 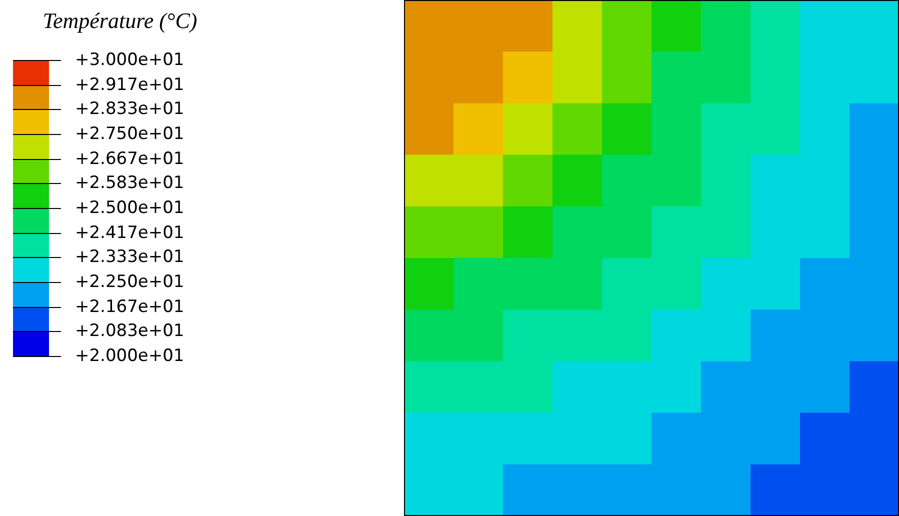 I want to click on color-bar-title: Température (°C), so click(x=120, y=21).